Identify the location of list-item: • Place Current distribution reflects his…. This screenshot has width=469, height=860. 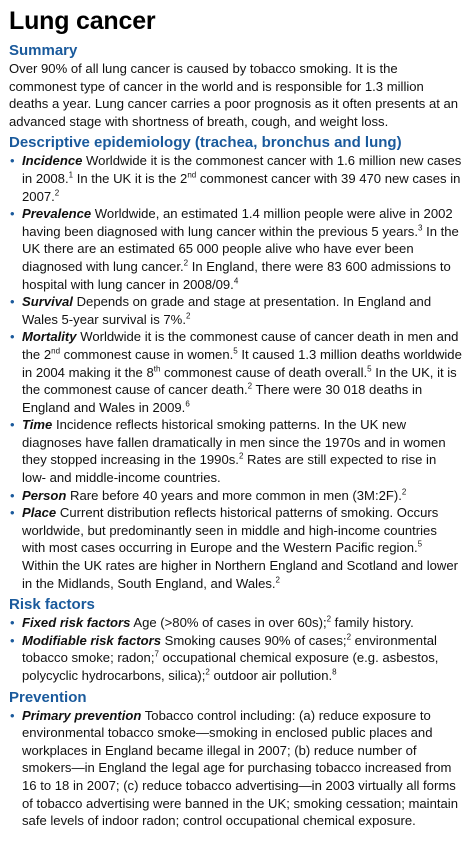
(234, 548).